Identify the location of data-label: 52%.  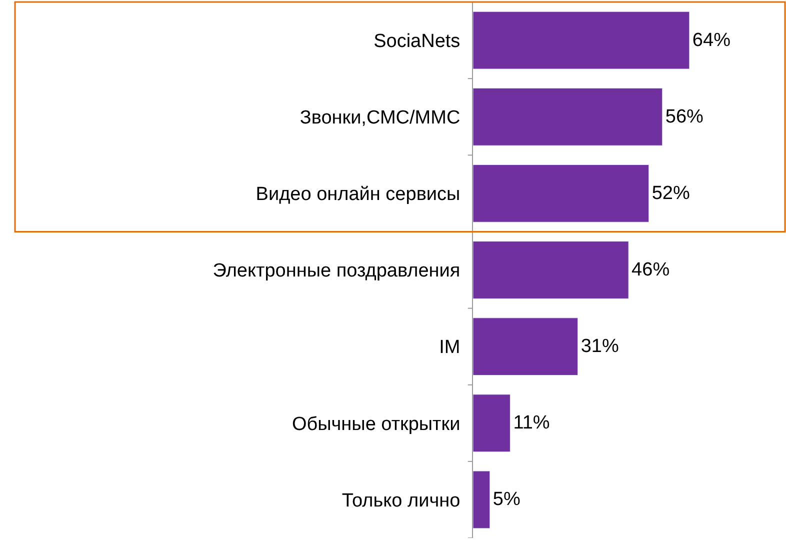
(671, 193).